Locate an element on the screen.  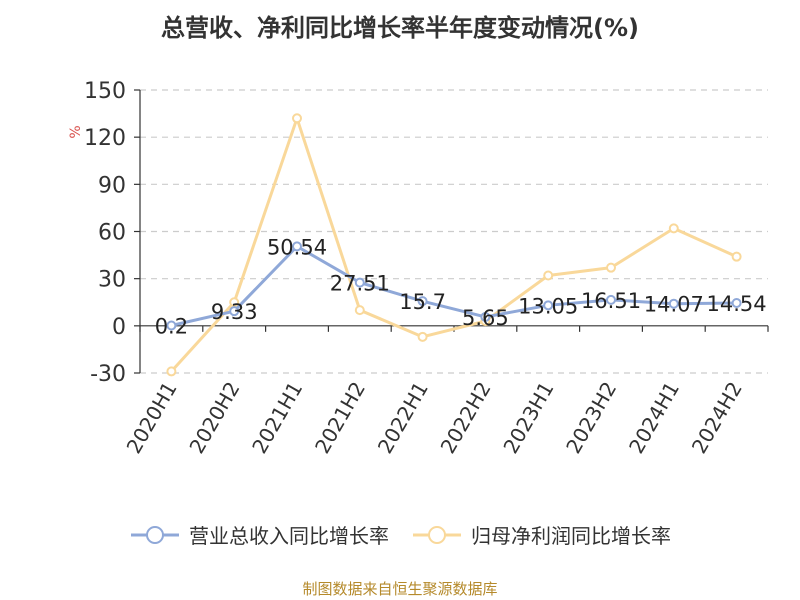
data-label-revenue: 16.51 is located at coordinates (611, 301).